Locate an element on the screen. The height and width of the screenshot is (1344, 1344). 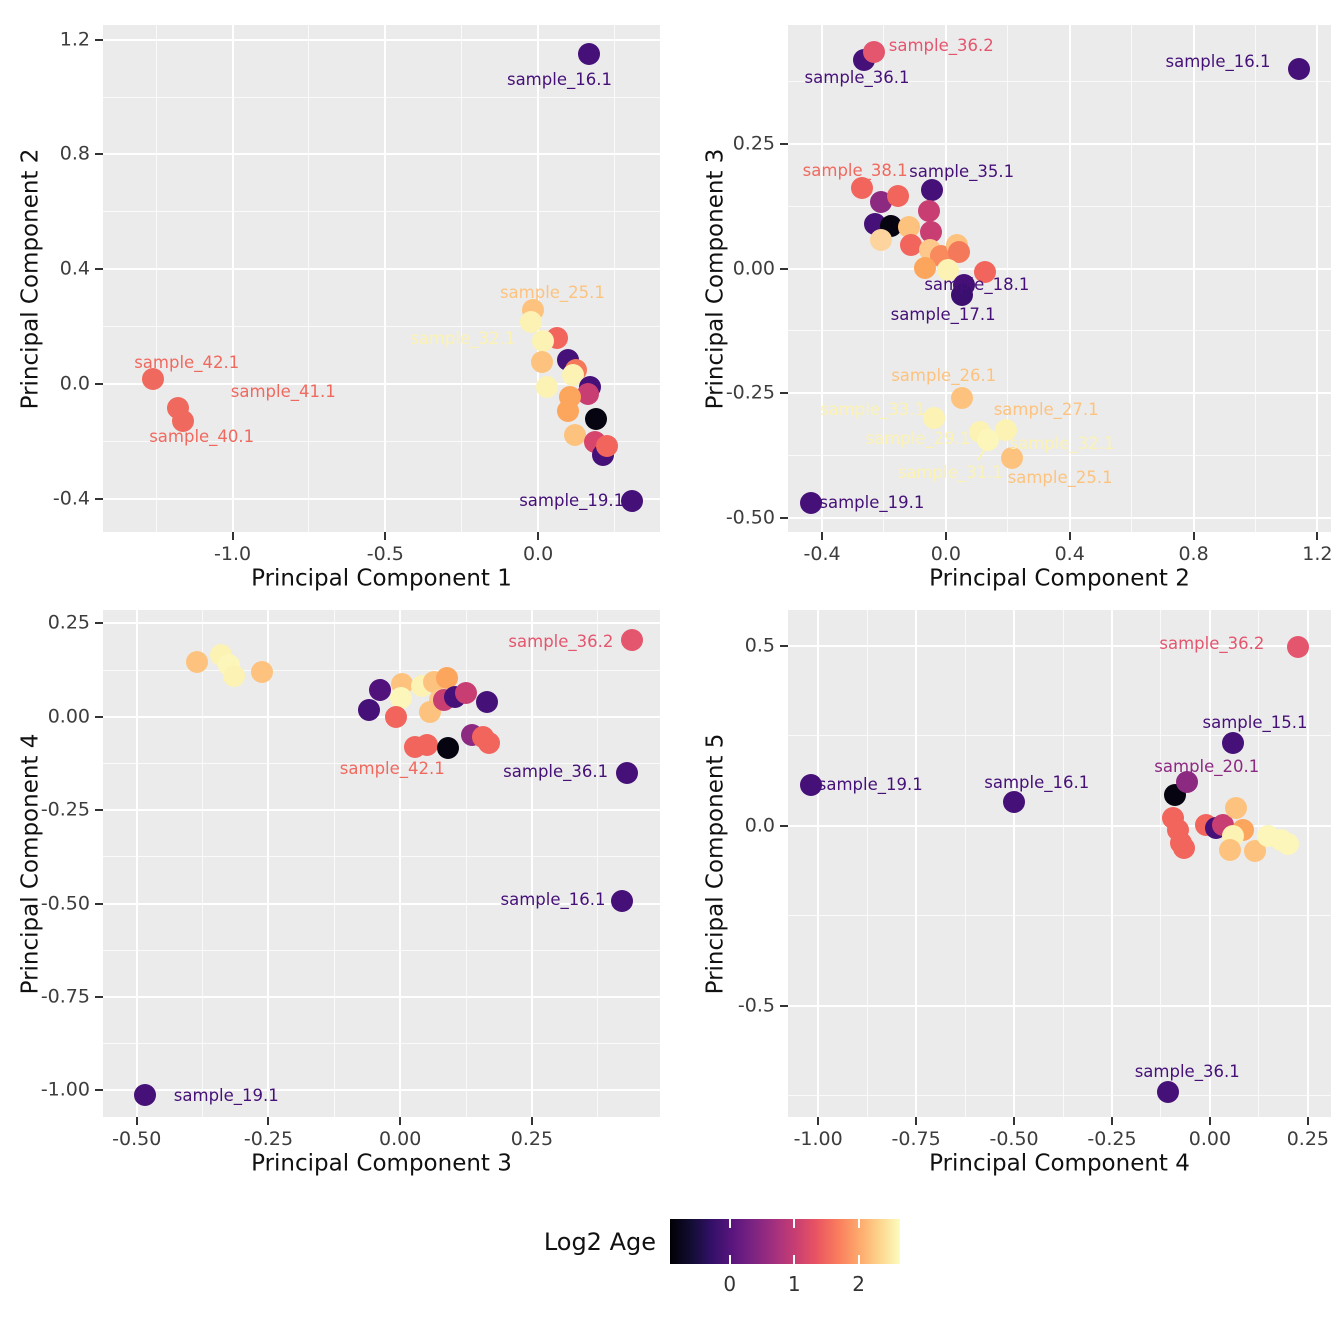
colorbar-tick-label: 0 is located at coordinates (730, 1284).